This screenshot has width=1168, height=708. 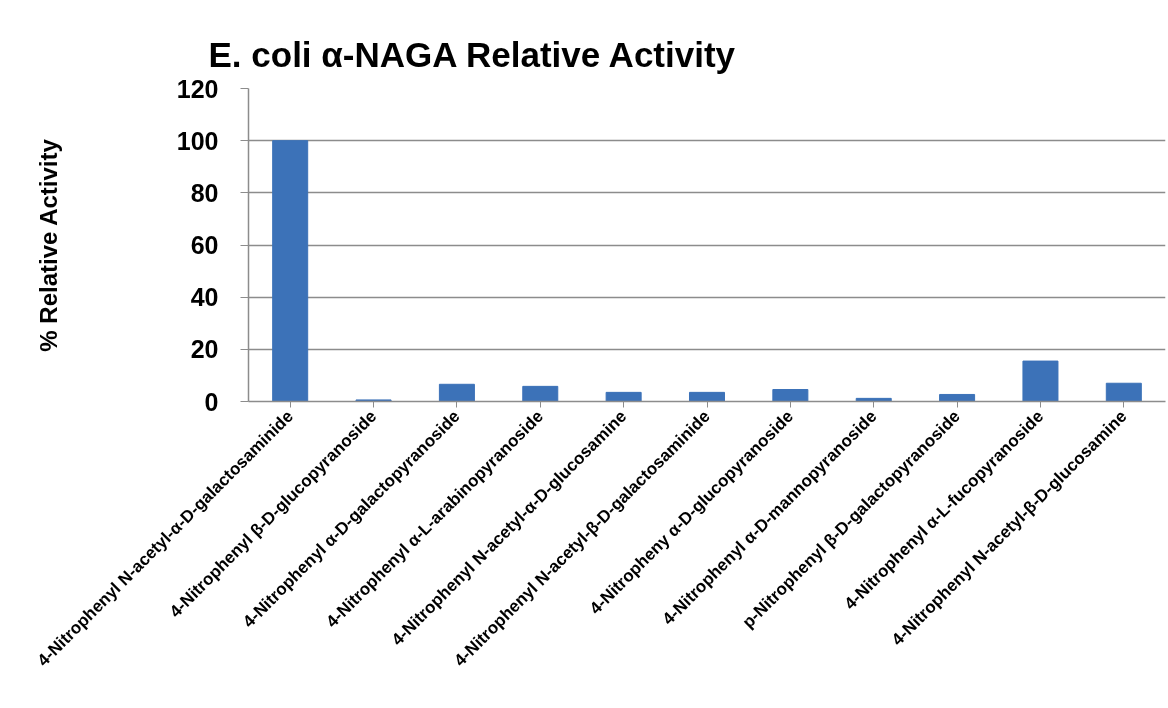 I want to click on y-tick-label: 80, so click(x=204, y=192).